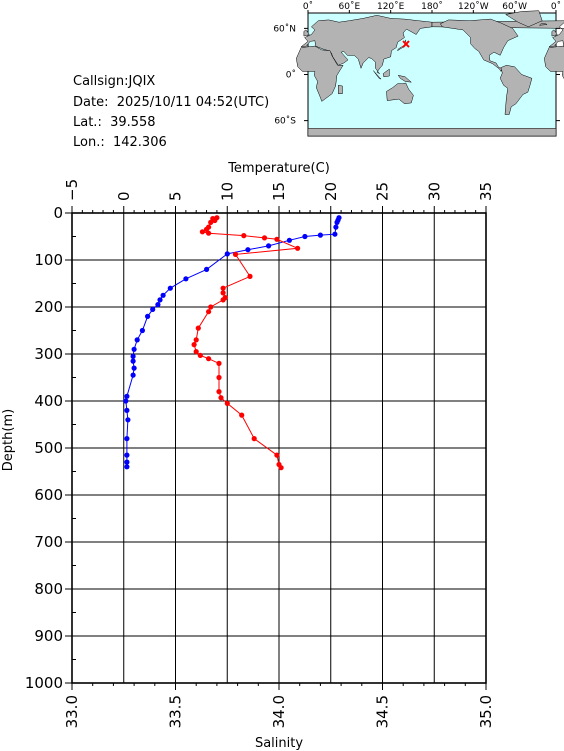 This screenshot has height=751, width=564. I want to click on temperature-line, so click(232, 342).